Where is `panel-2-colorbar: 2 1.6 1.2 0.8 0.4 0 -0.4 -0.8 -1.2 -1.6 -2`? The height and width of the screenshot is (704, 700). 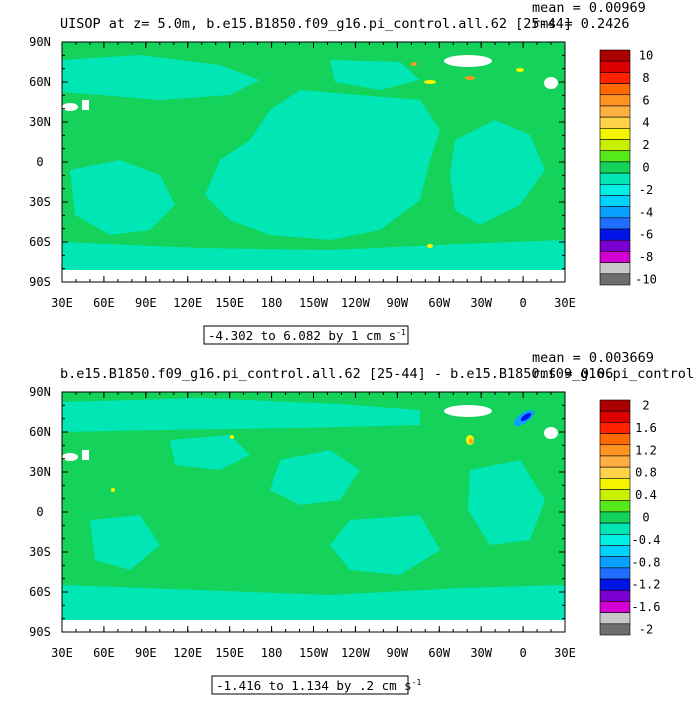 panel-2-colorbar: 2 1.6 1.2 0.8 0.4 0 -0.4 -0.8 -1.2 -1.6 -2 is located at coordinates (630, 517).